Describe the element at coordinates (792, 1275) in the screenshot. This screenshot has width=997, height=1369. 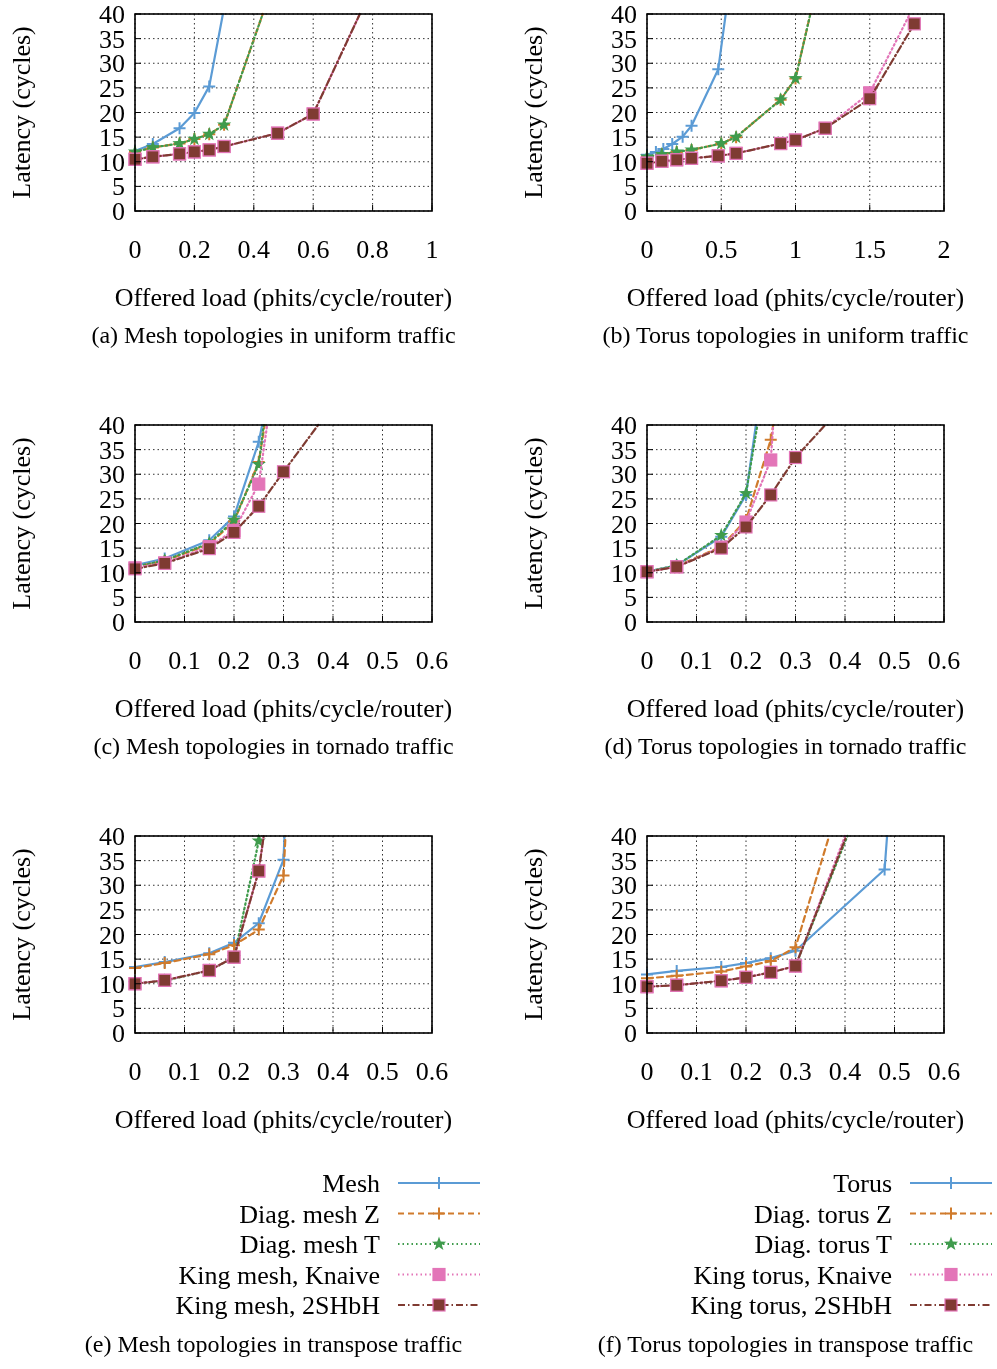
I see `legend-label: King torus, Knaive` at that location.